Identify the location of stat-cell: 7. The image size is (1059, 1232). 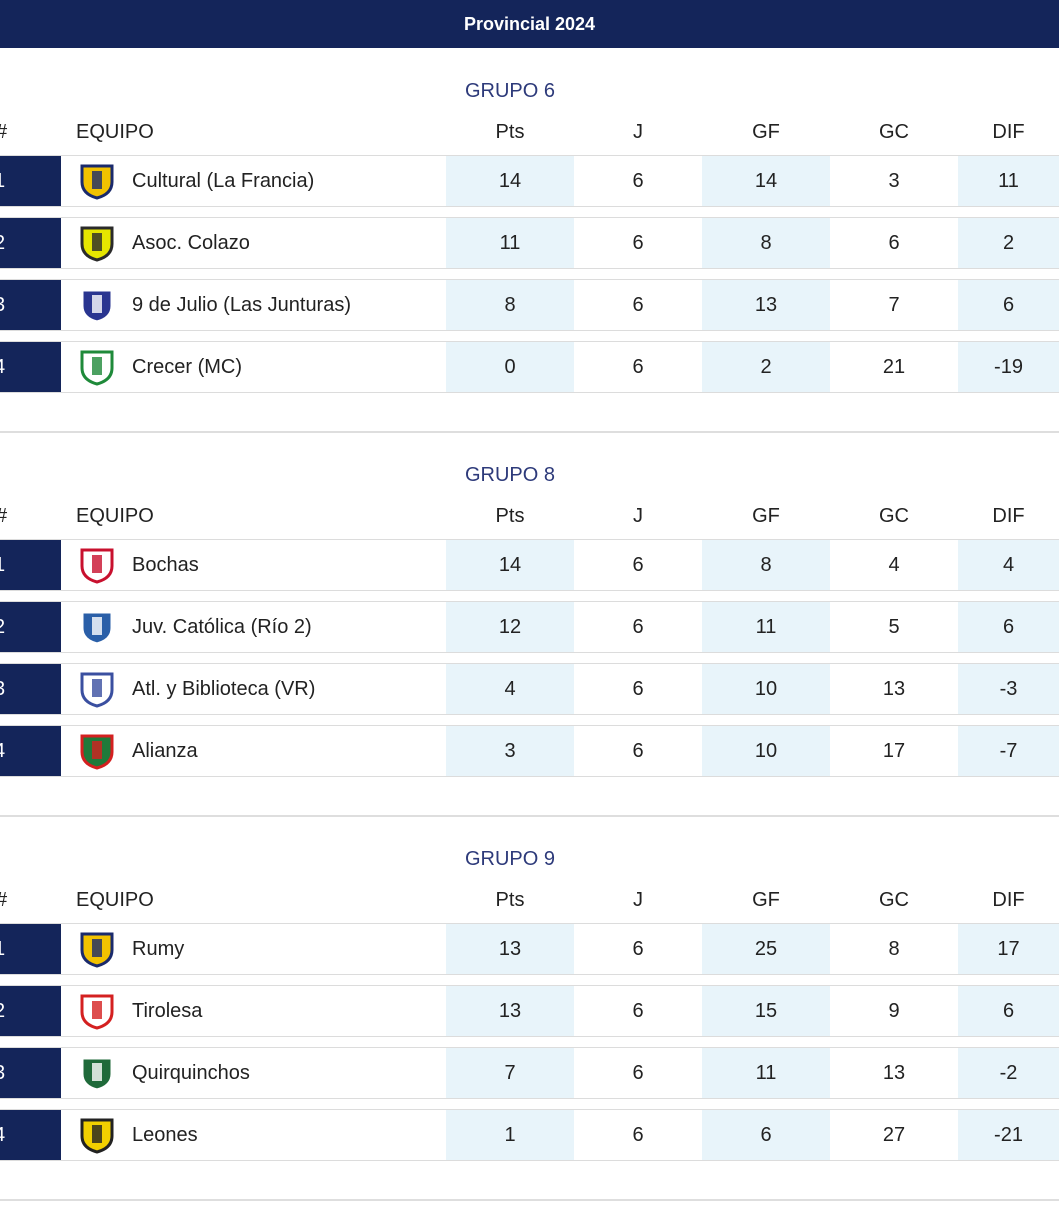
(510, 1073).